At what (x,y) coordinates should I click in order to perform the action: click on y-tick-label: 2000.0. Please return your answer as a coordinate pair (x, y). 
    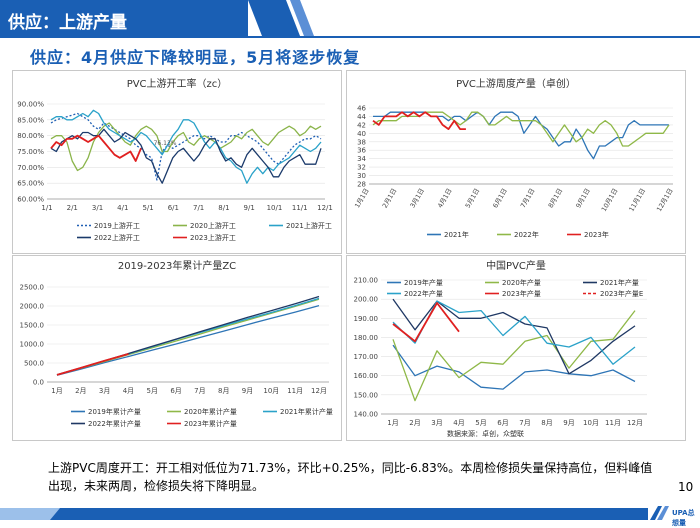
    Looking at the image, I should click on (32, 307).